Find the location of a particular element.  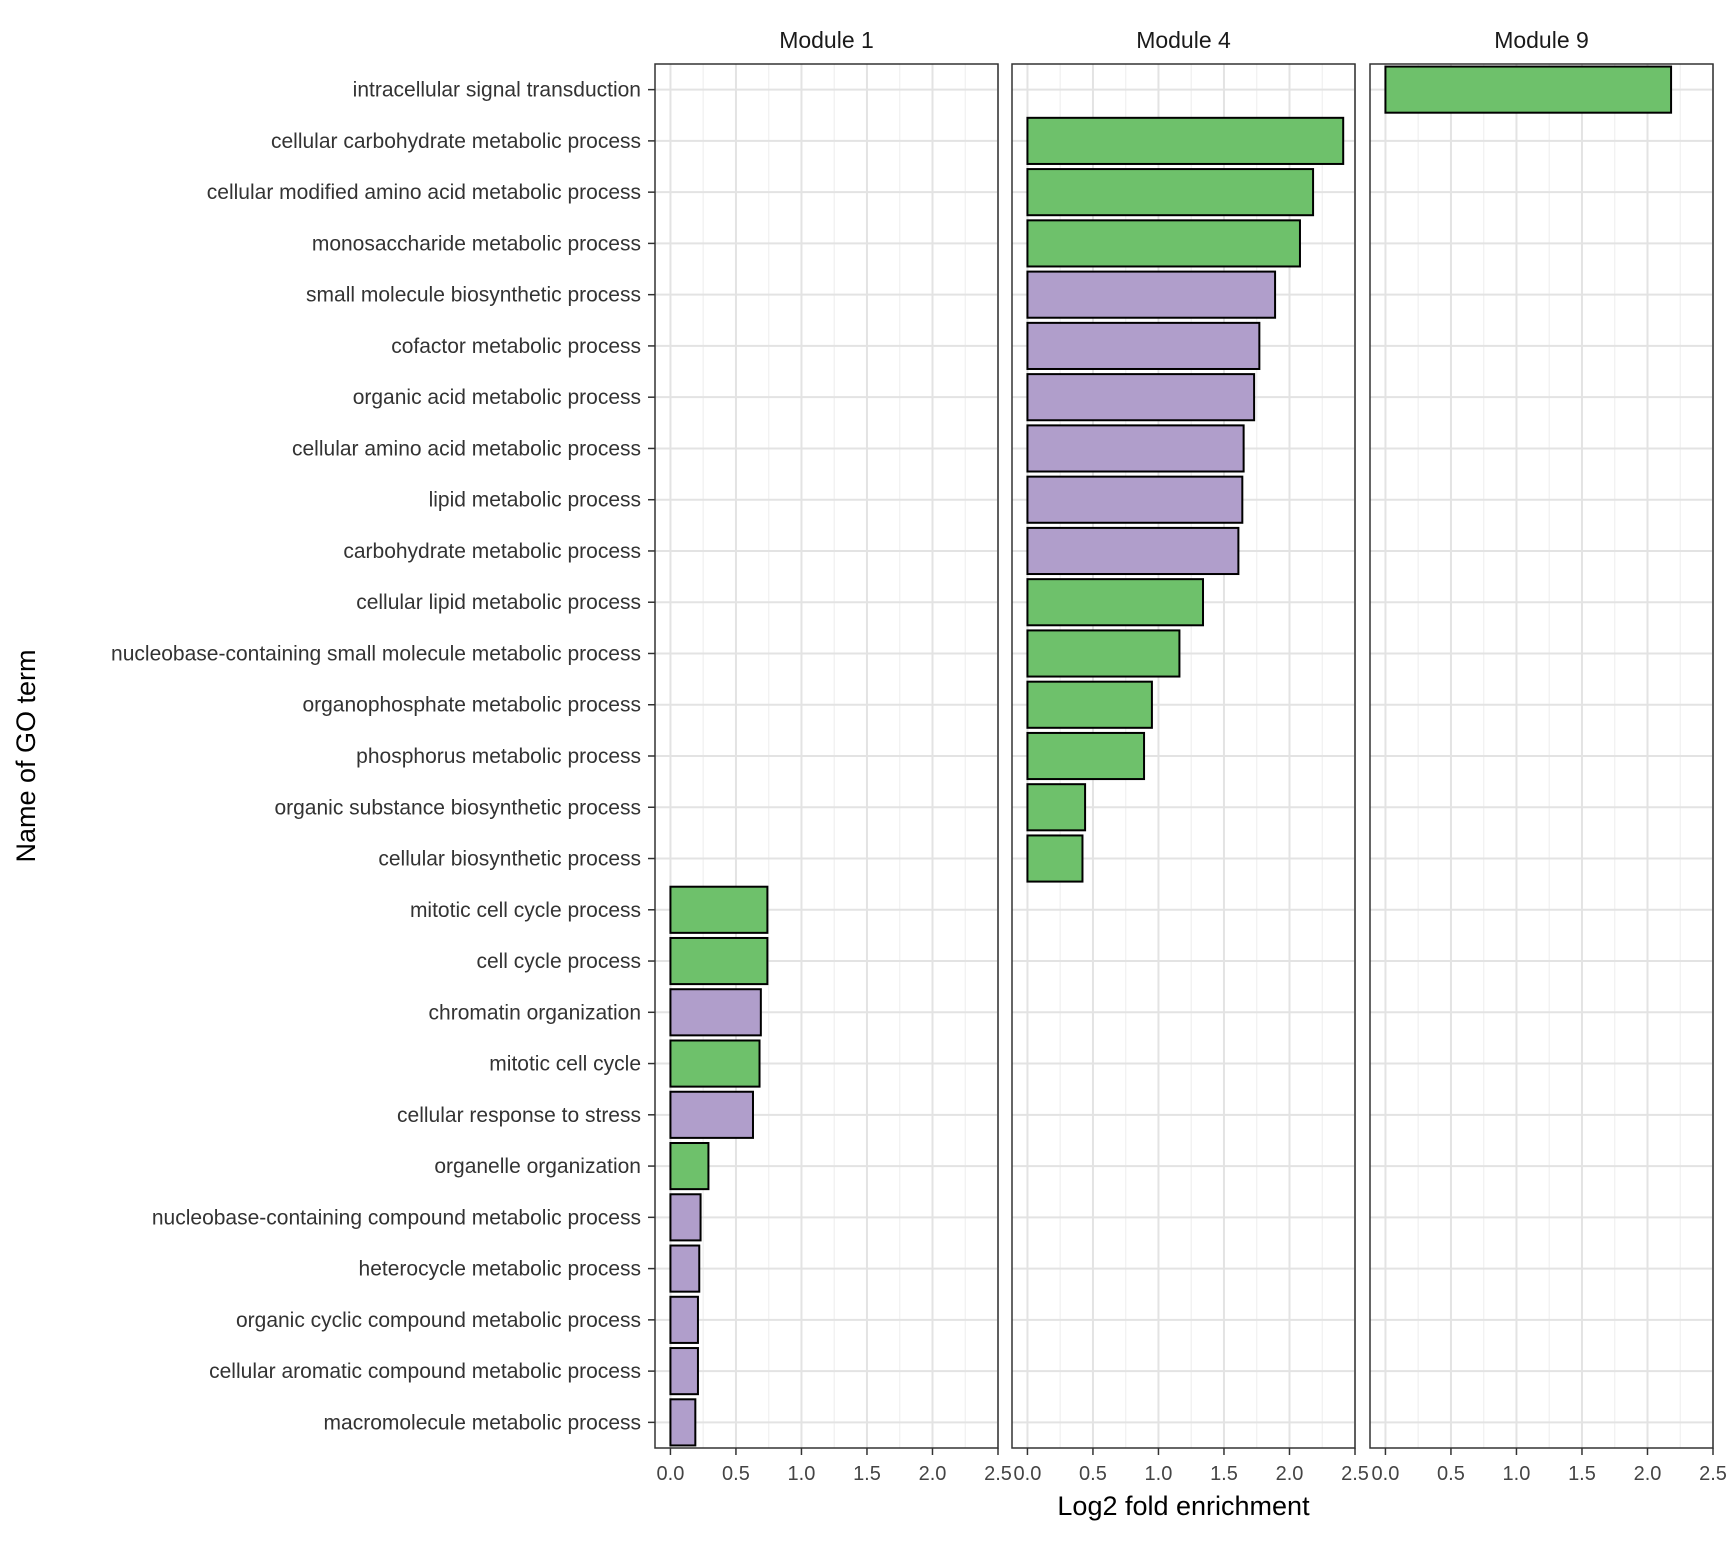

y-tick-label-small-molecule-biosynthetic-process: small molecule biosynthetic process is located at coordinates (473, 295).